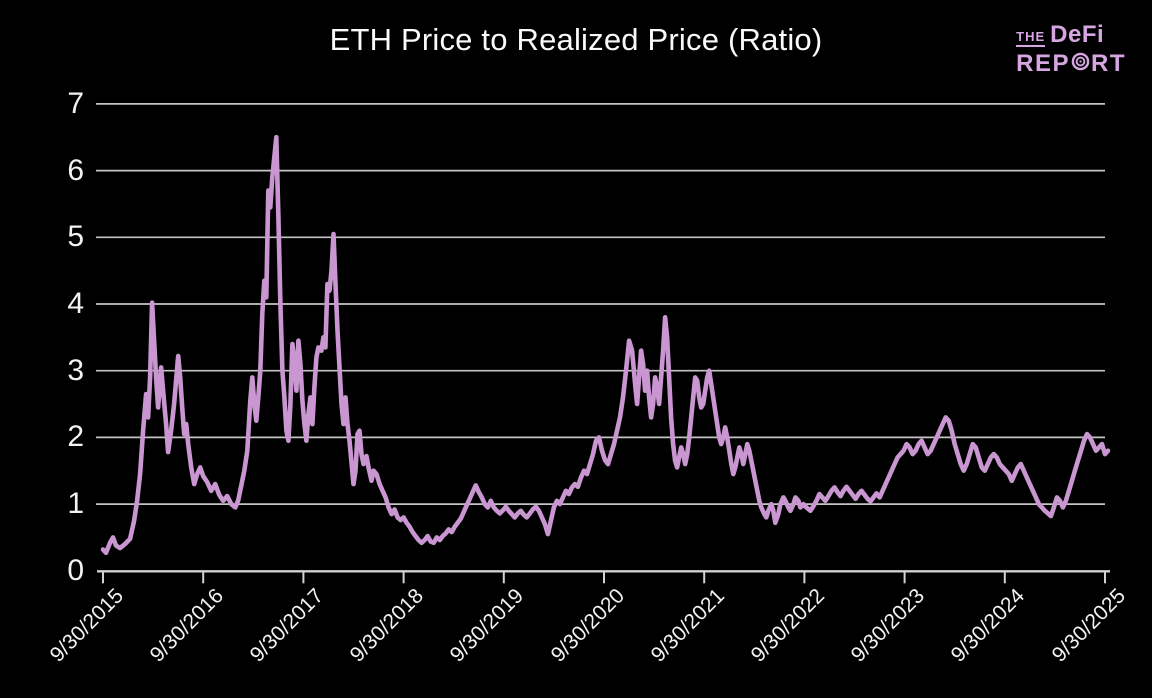 Image resolution: width=1152 pixels, height=698 pixels. I want to click on y-axis-tick-label: 4, so click(75, 303).